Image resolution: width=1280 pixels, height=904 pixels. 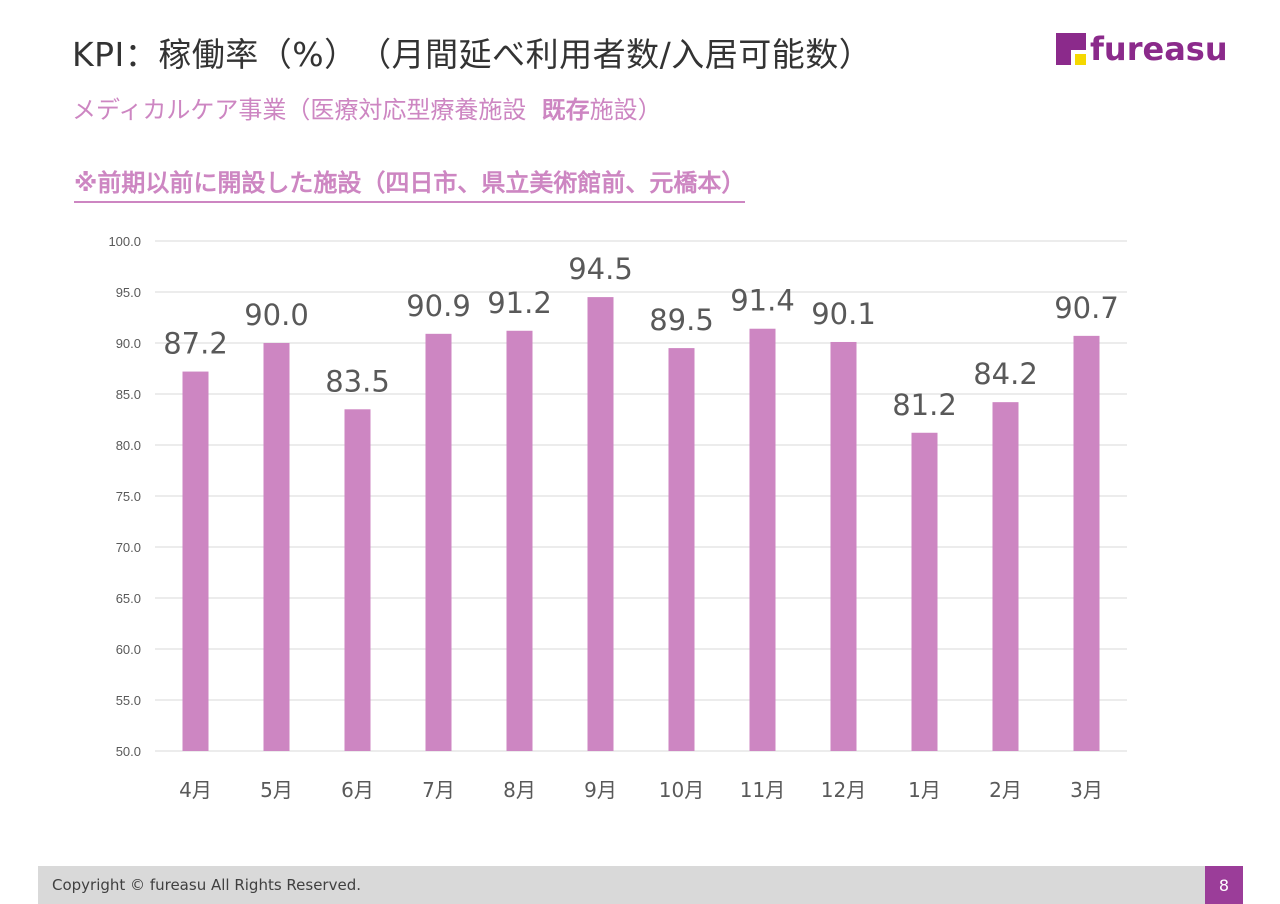 I want to click on x-tick-label: 3月, so click(x=1086, y=790).